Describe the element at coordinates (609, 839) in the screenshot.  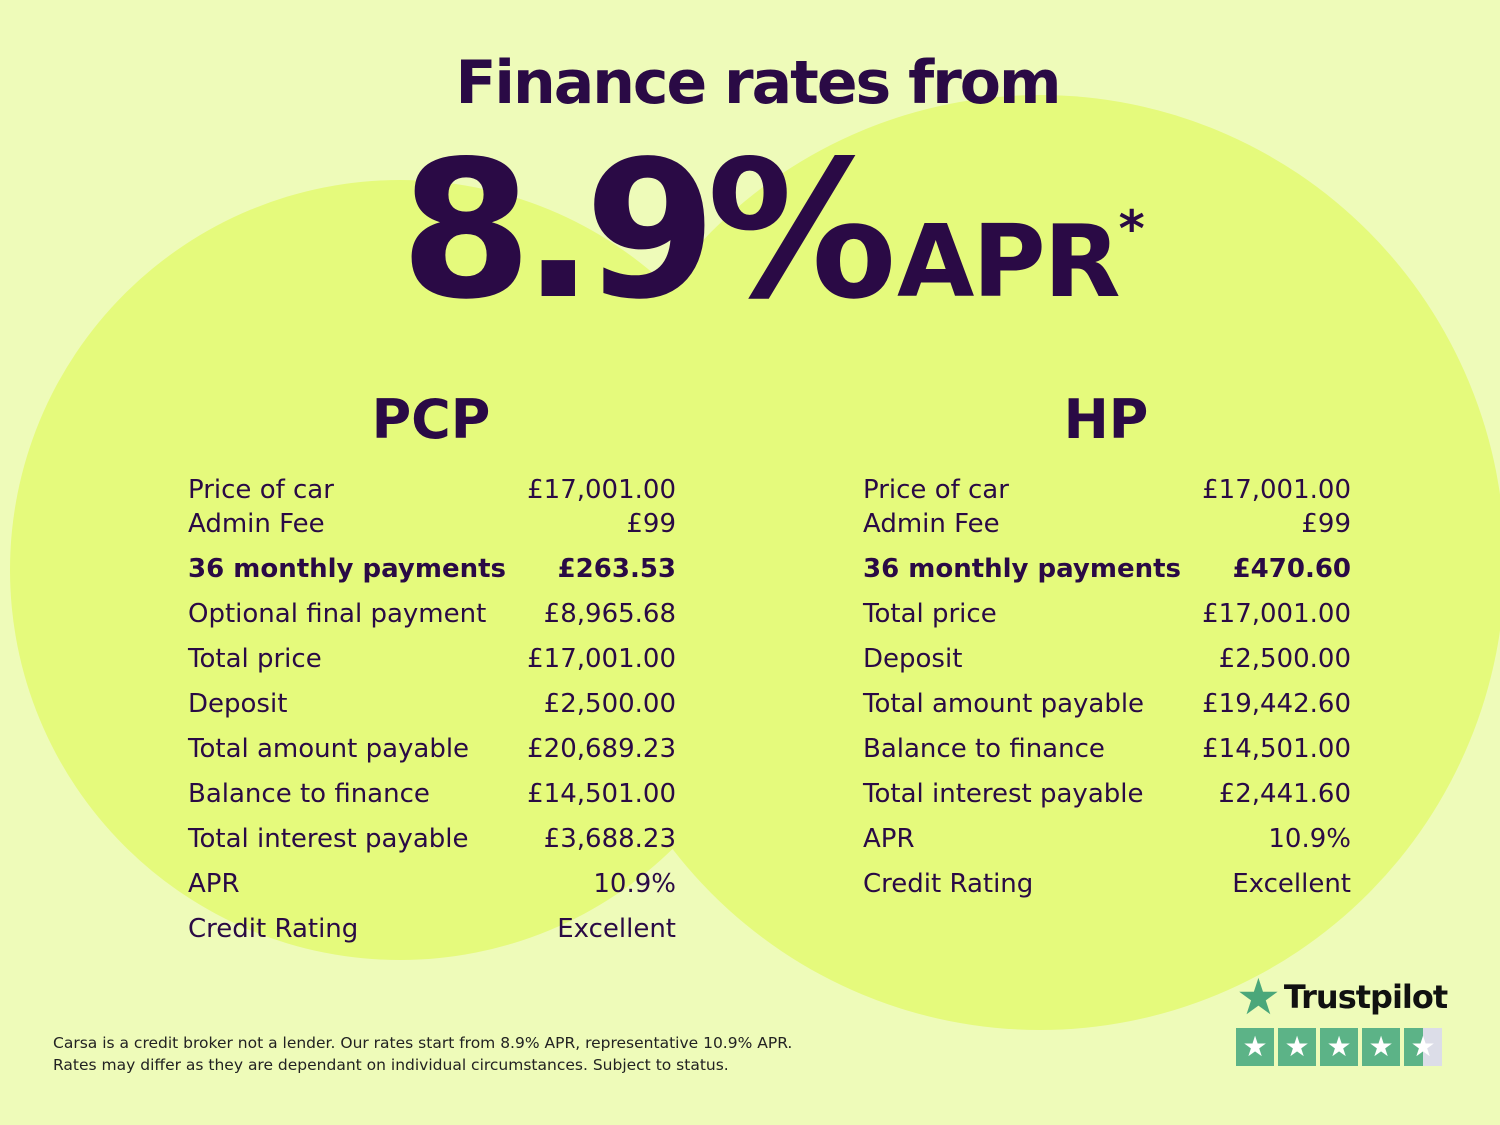
I see `row-value: £3,688.23` at that location.